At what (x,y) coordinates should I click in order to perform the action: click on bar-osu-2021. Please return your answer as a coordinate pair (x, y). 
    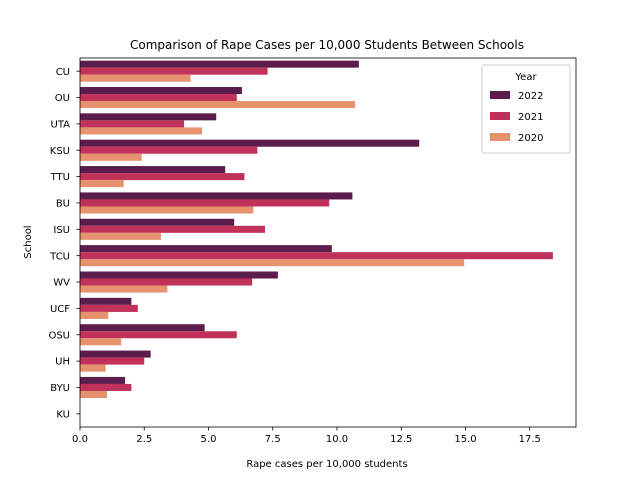
    Looking at the image, I should click on (158, 335).